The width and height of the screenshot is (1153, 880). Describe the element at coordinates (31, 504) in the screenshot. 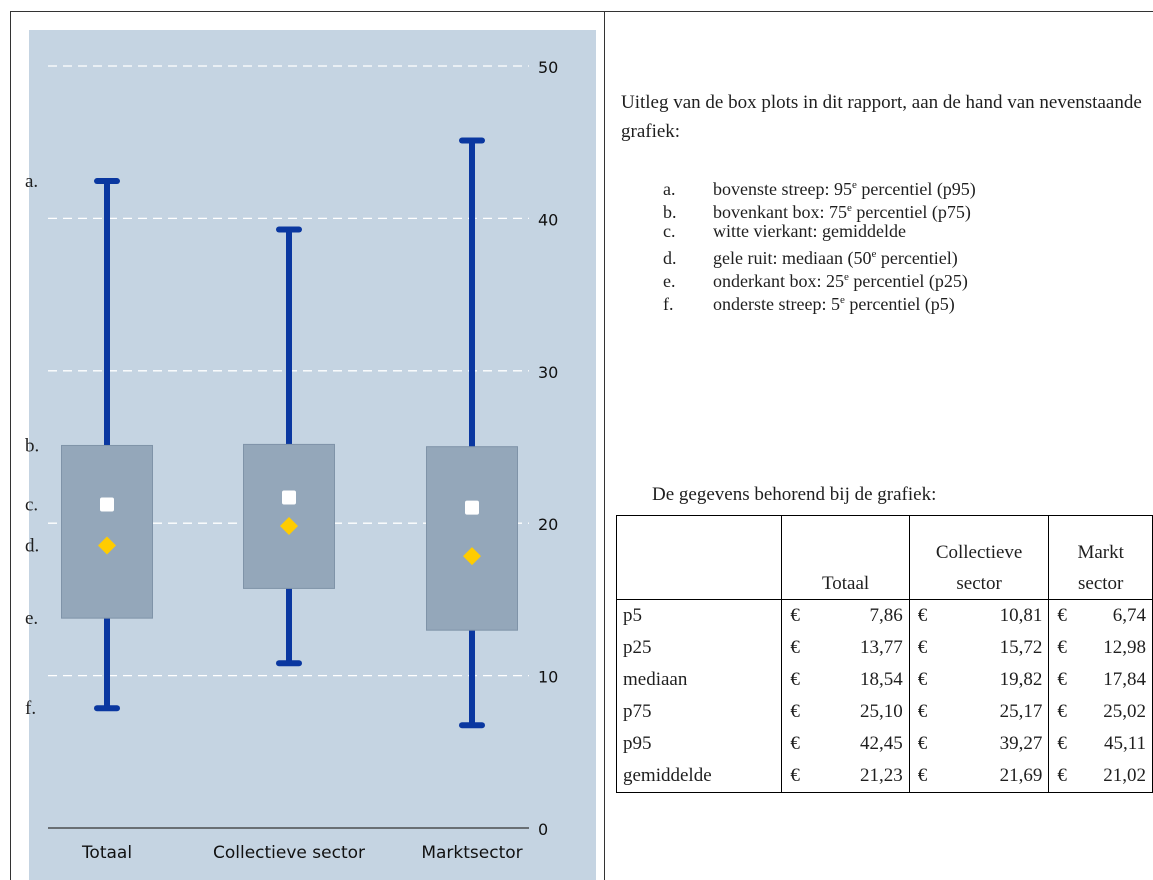

I see `side-marker-label: c.` at that location.